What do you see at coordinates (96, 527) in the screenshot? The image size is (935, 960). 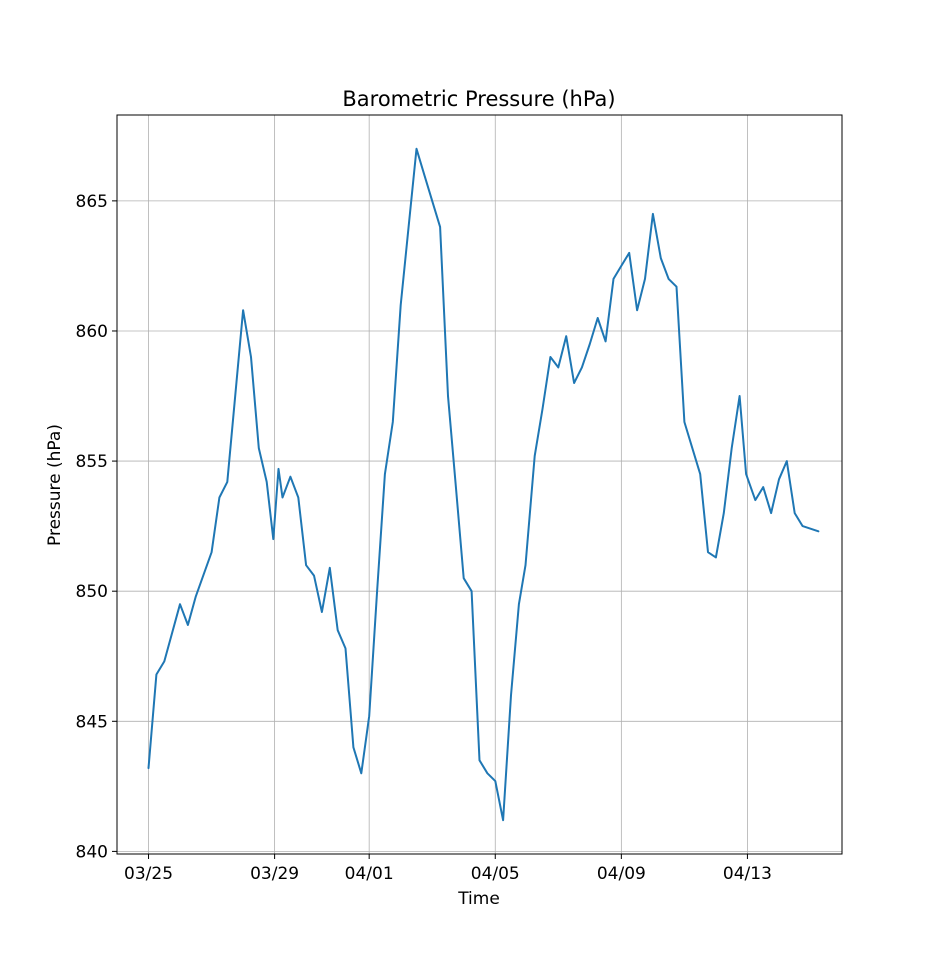 I see `y-axis-ticks: 840 845 850 855 860 865` at bounding box center [96, 527].